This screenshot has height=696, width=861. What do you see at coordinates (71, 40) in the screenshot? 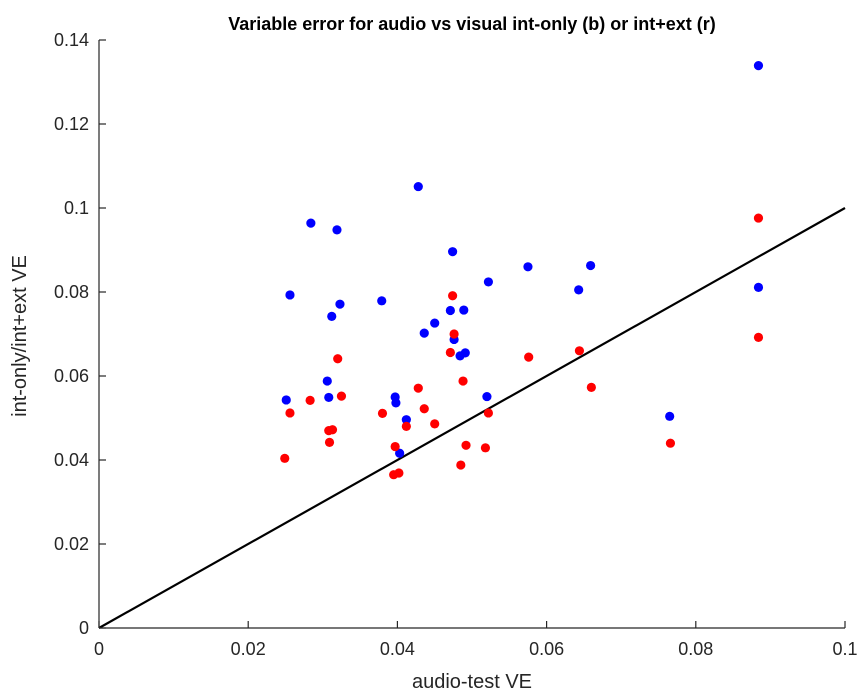
I see `y-tick-label: 0.14` at bounding box center [71, 40].